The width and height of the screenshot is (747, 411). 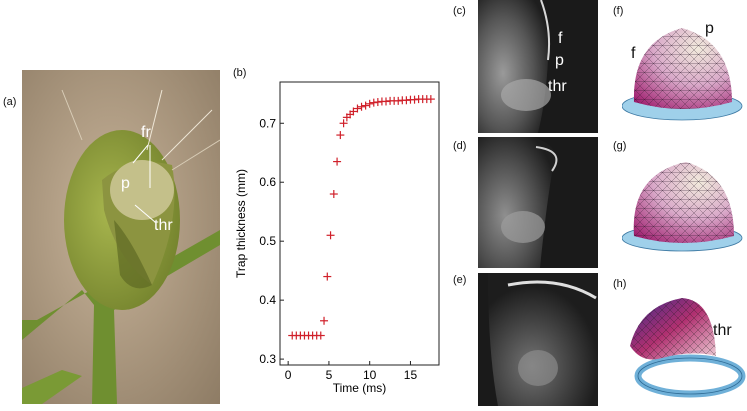 What do you see at coordinates (267, 182) in the screenshot?
I see `y-tick-label: 0.6` at bounding box center [267, 182].